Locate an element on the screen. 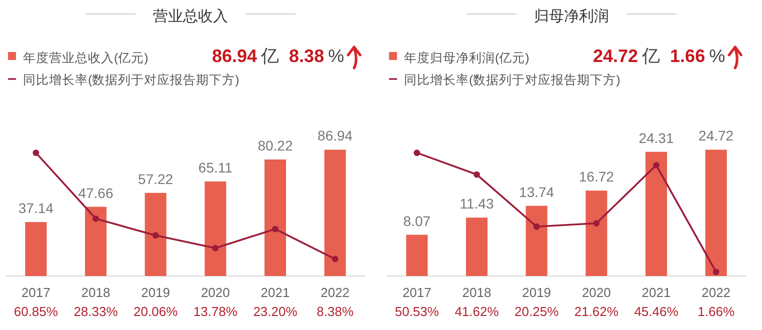  data-label: 41.62% is located at coordinates (477, 311).